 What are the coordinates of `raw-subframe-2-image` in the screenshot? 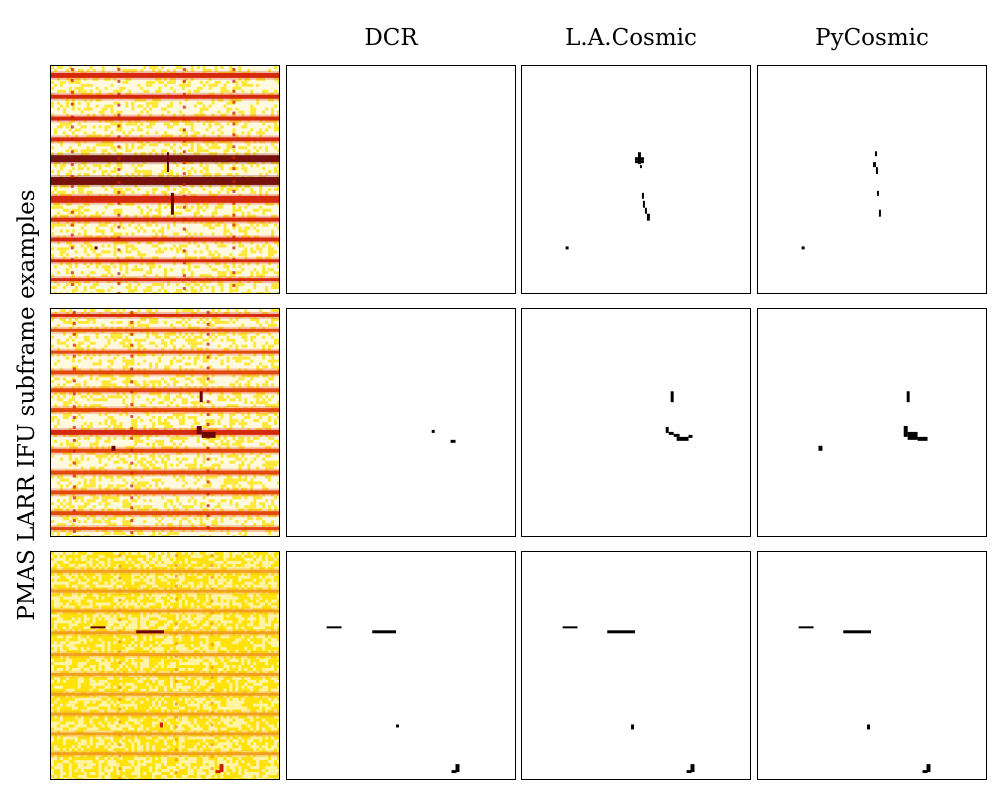 It's located at (165, 422).